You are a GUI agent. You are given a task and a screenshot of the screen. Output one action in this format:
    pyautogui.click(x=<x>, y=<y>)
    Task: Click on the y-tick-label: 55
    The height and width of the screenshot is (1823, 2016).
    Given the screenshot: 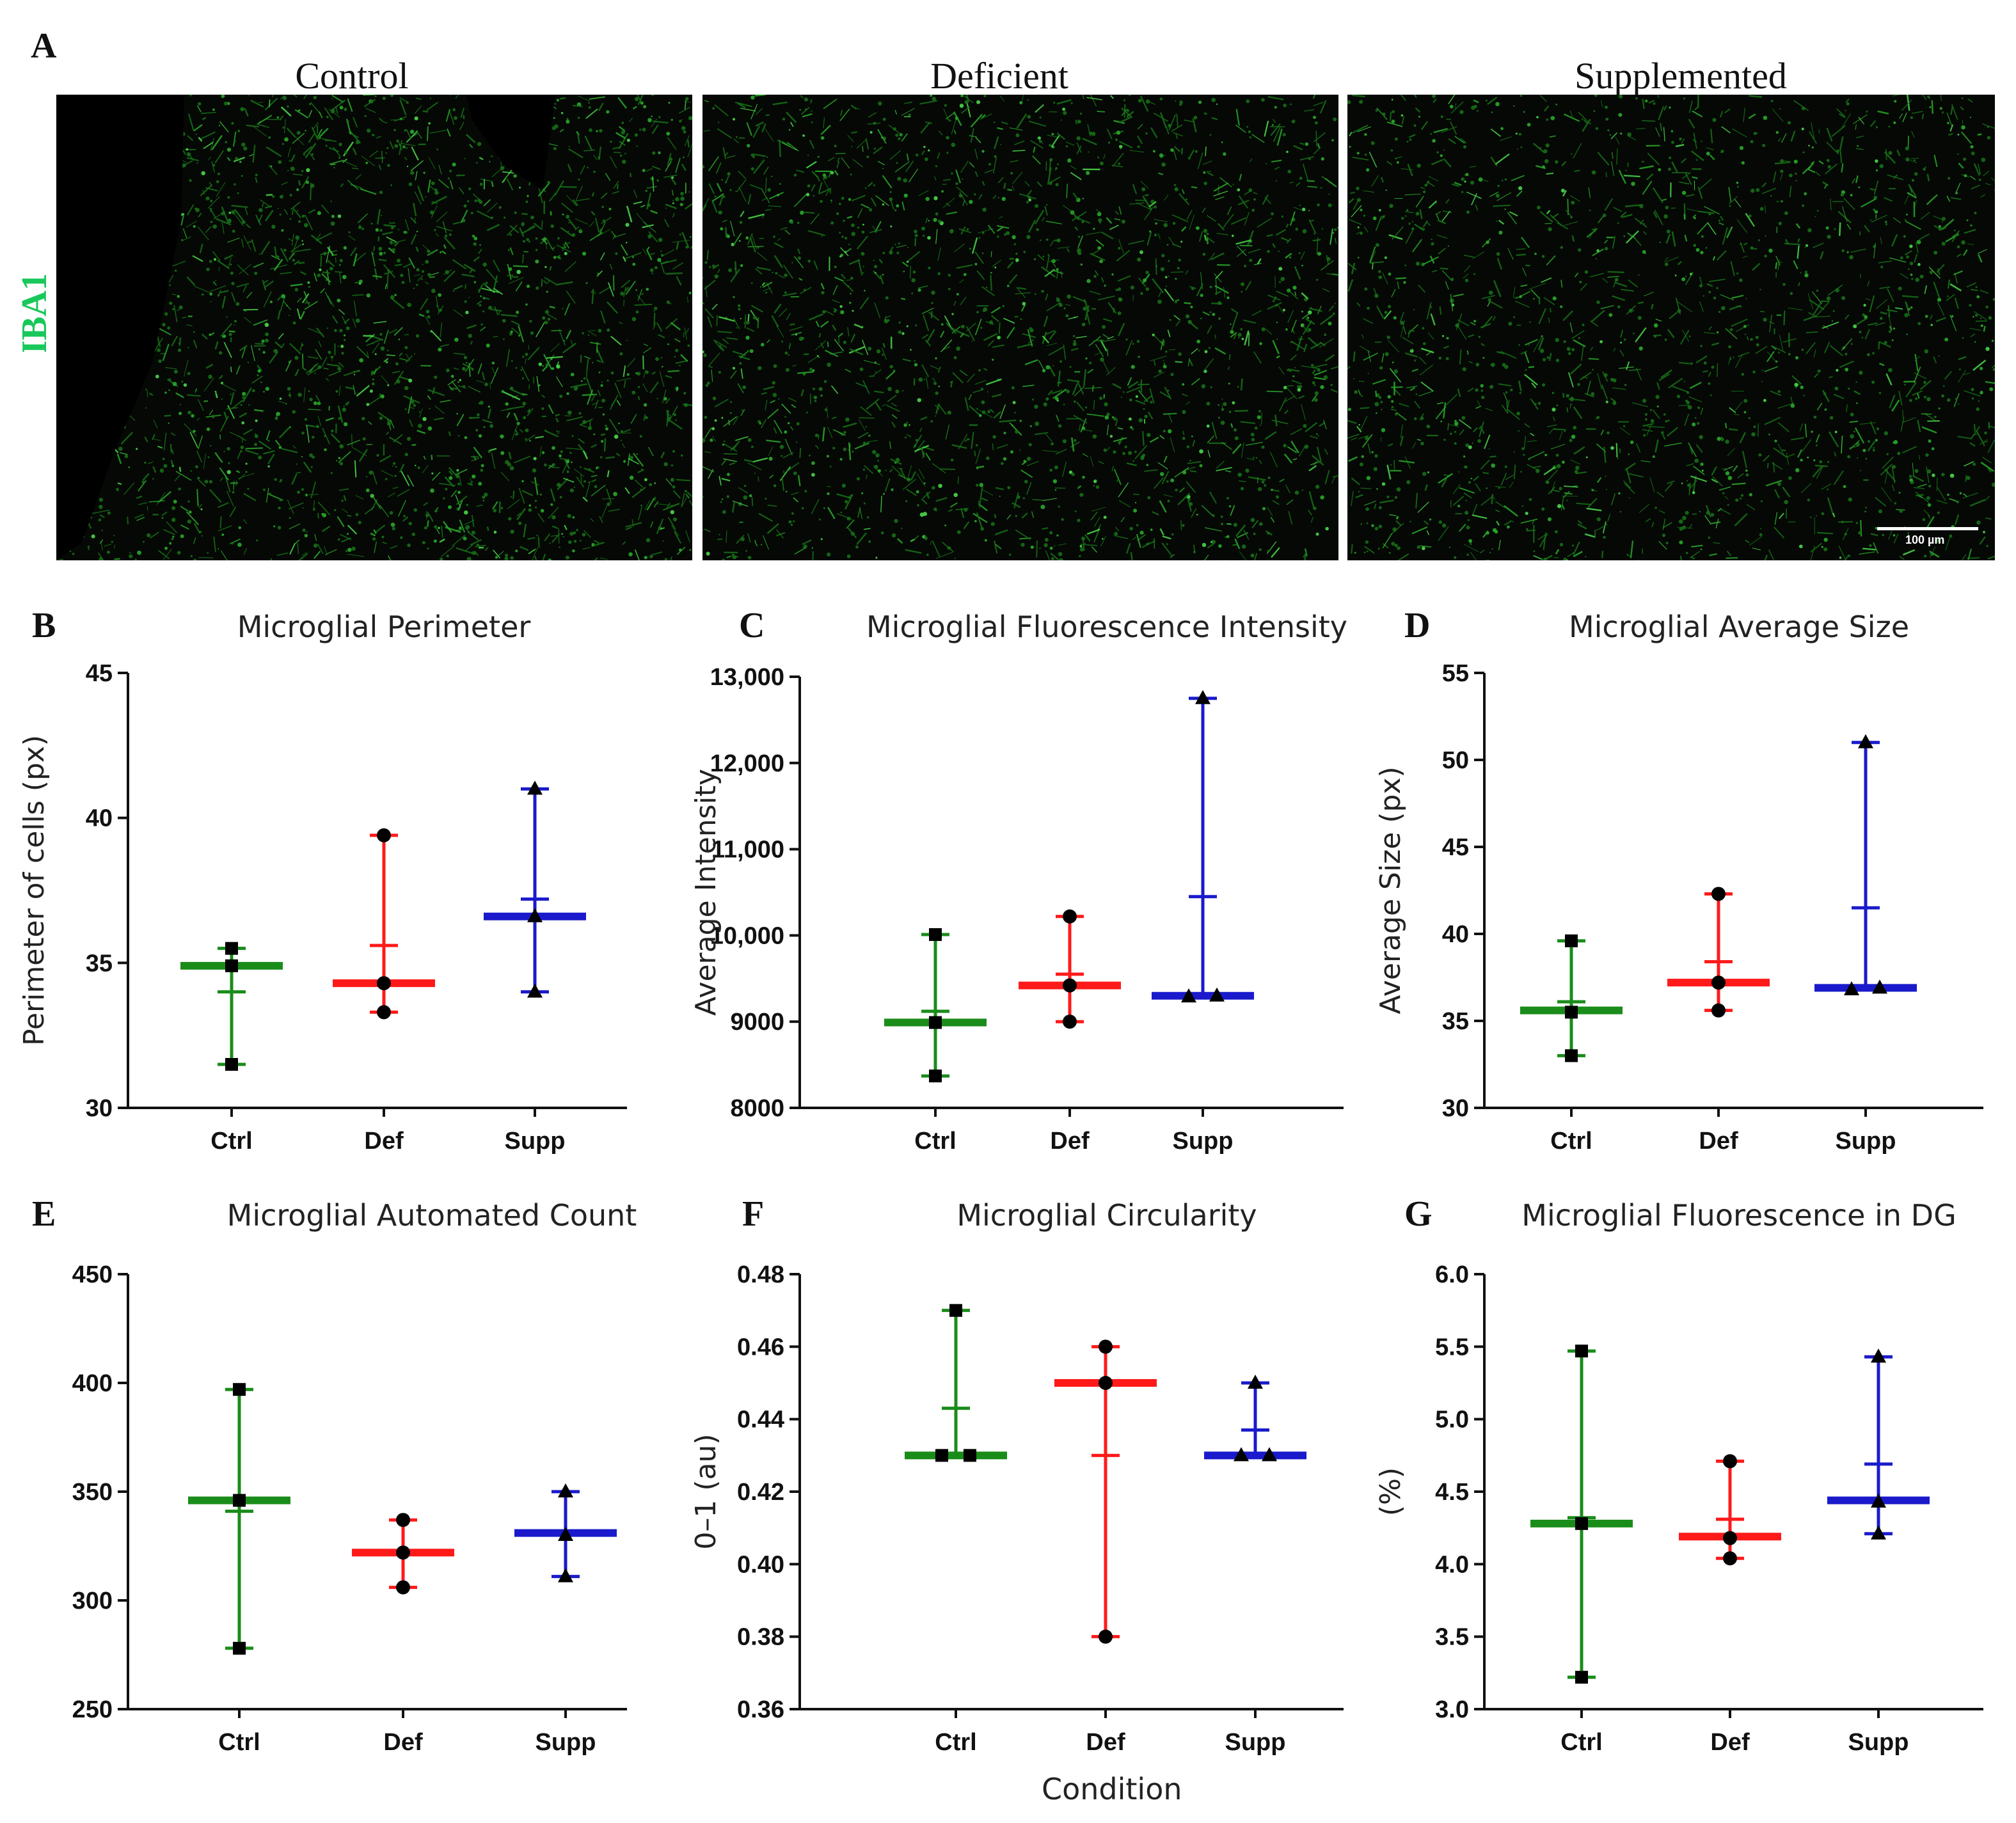 What is the action you would take?
    pyautogui.click(x=1455, y=673)
    